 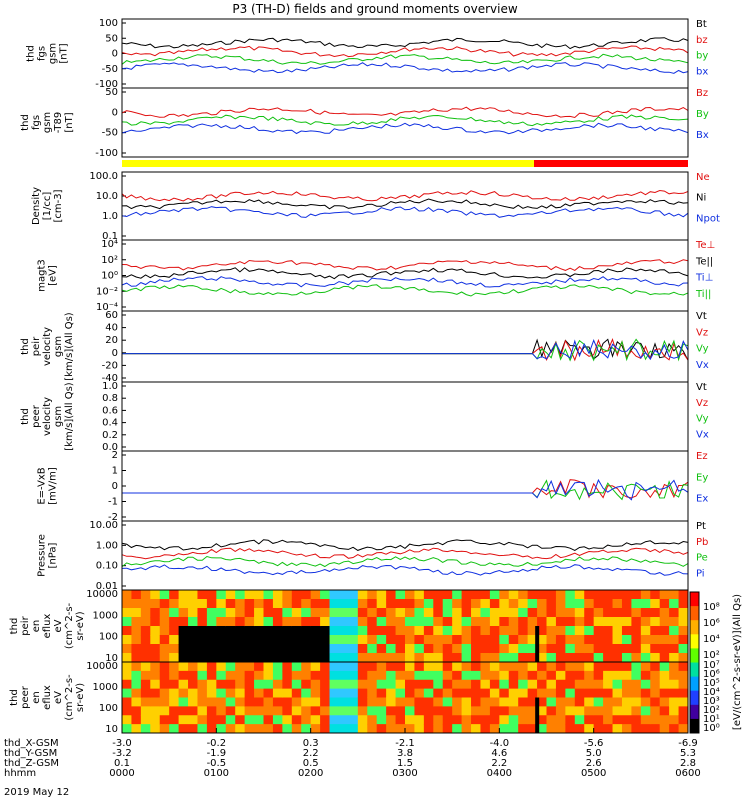 What do you see at coordinates (47, 626) in the screenshot?
I see `ylabel-line: eflux` at bounding box center [47, 626].